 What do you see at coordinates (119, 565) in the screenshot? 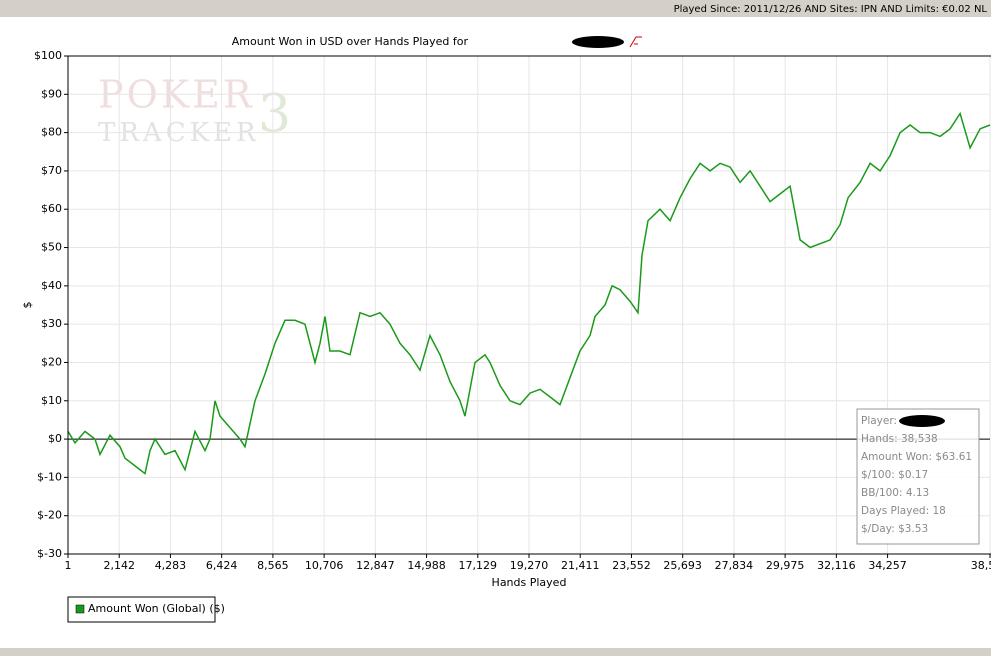
I see `x-tick-label: 2,142` at bounding box center [119, 565].